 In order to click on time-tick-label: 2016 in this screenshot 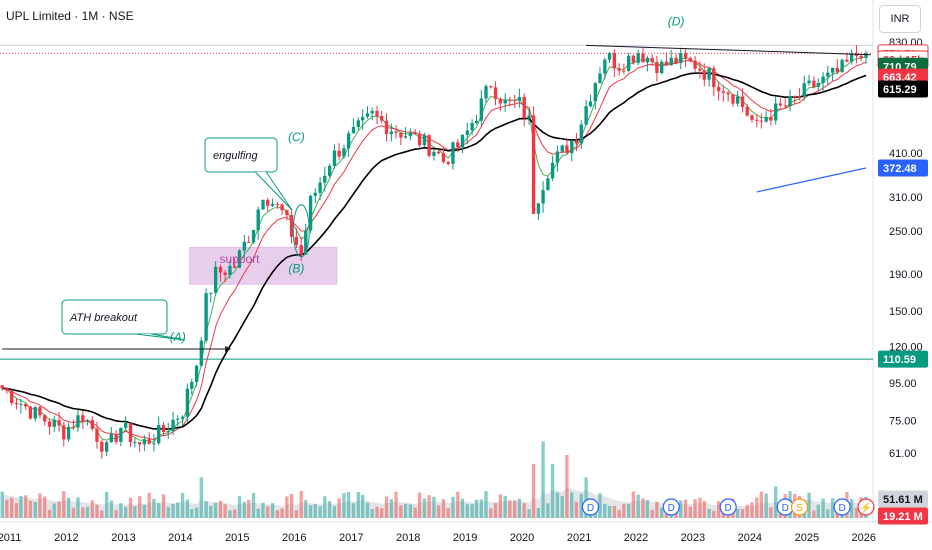, I will do `click(294, 538)`.